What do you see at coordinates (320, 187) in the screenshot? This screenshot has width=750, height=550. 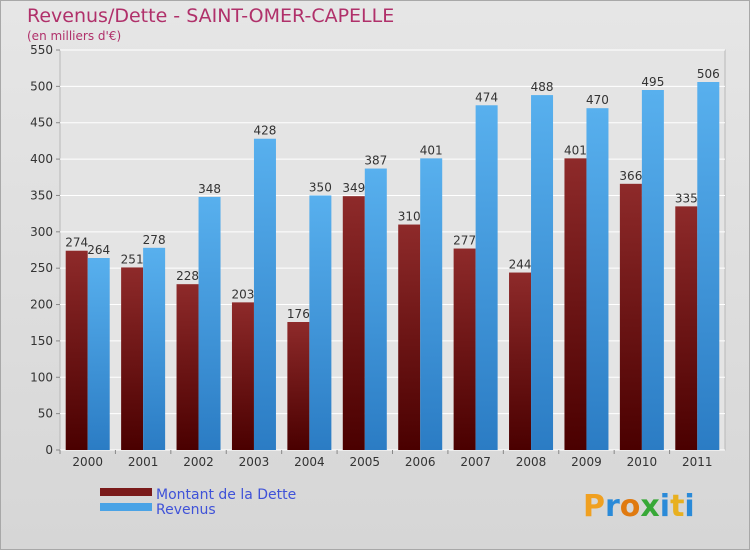 I see `value-label-revenue: 350` at bounding box center [320, 187].